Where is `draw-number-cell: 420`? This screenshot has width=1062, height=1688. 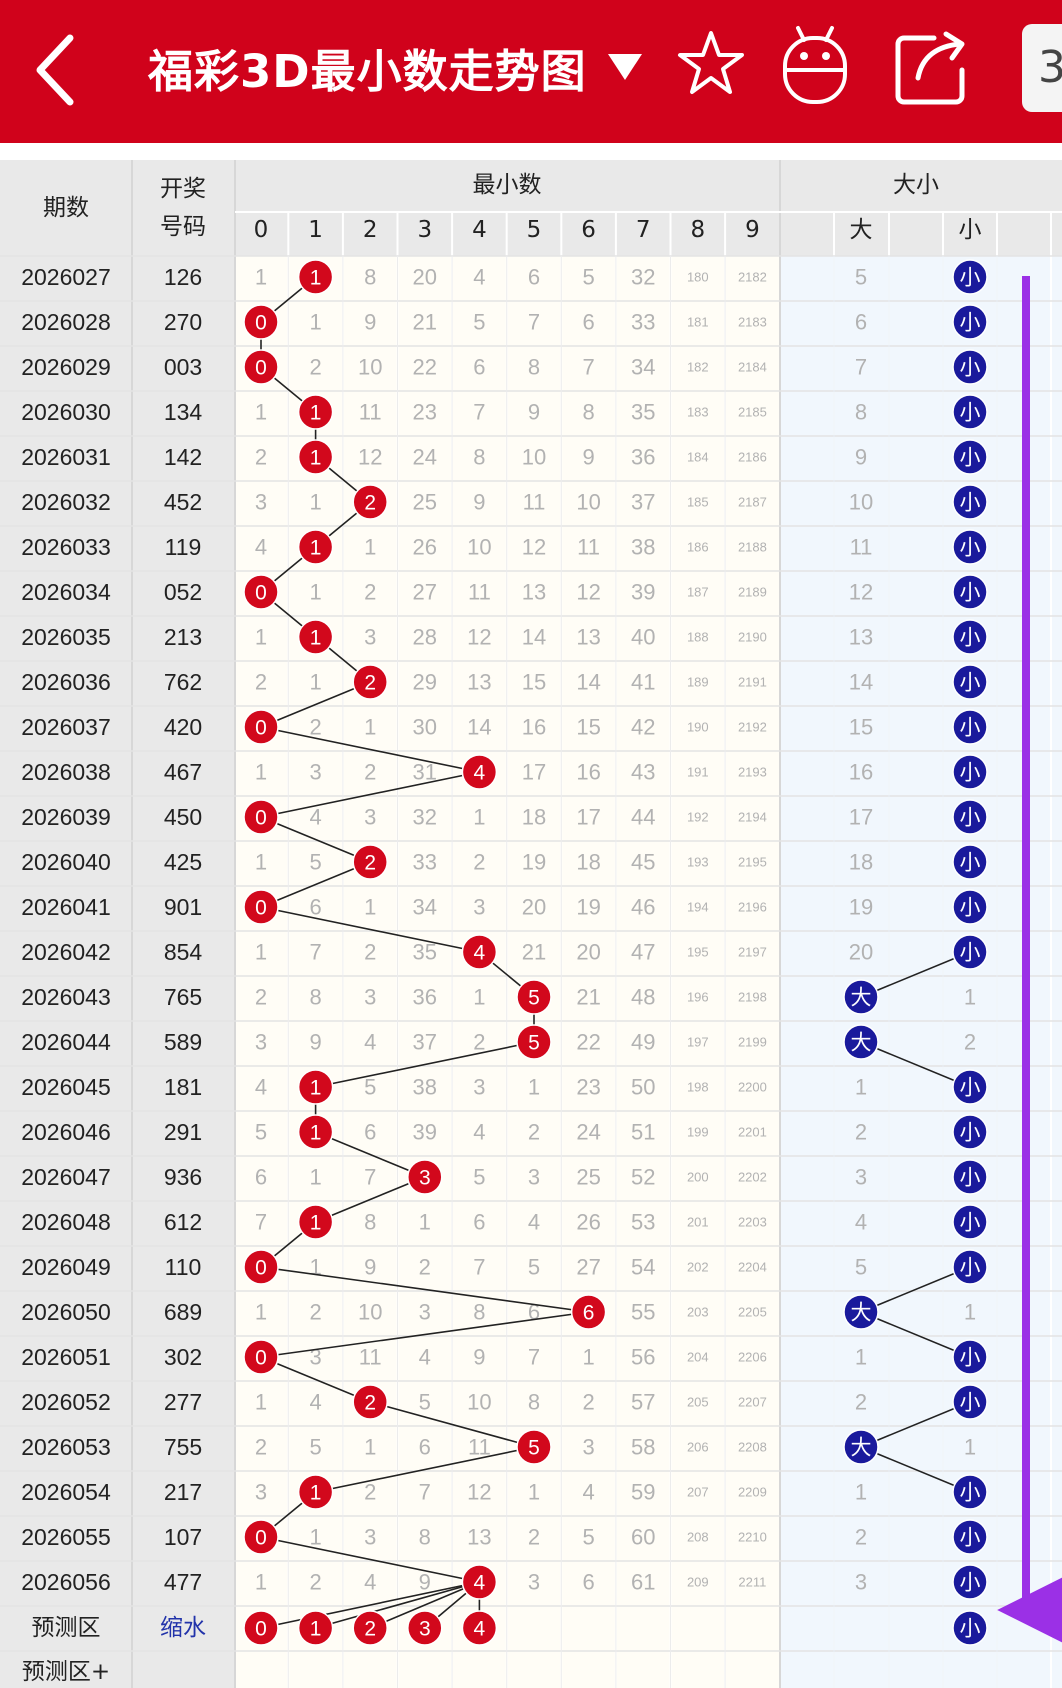 draw-number-cell: 420 is located at coordinates (183, 727).